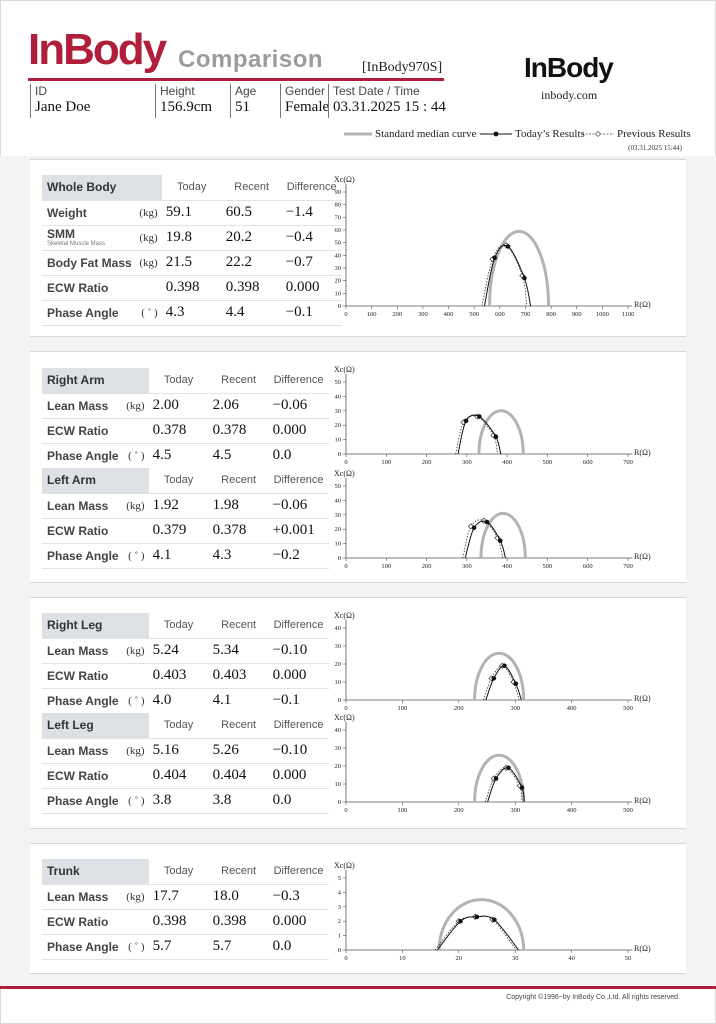 Image resolution: width=716 pixels, height=1024 pixels. I want to click on table-header-row: Right Leg Today Recent Difference, so click(185, 626).